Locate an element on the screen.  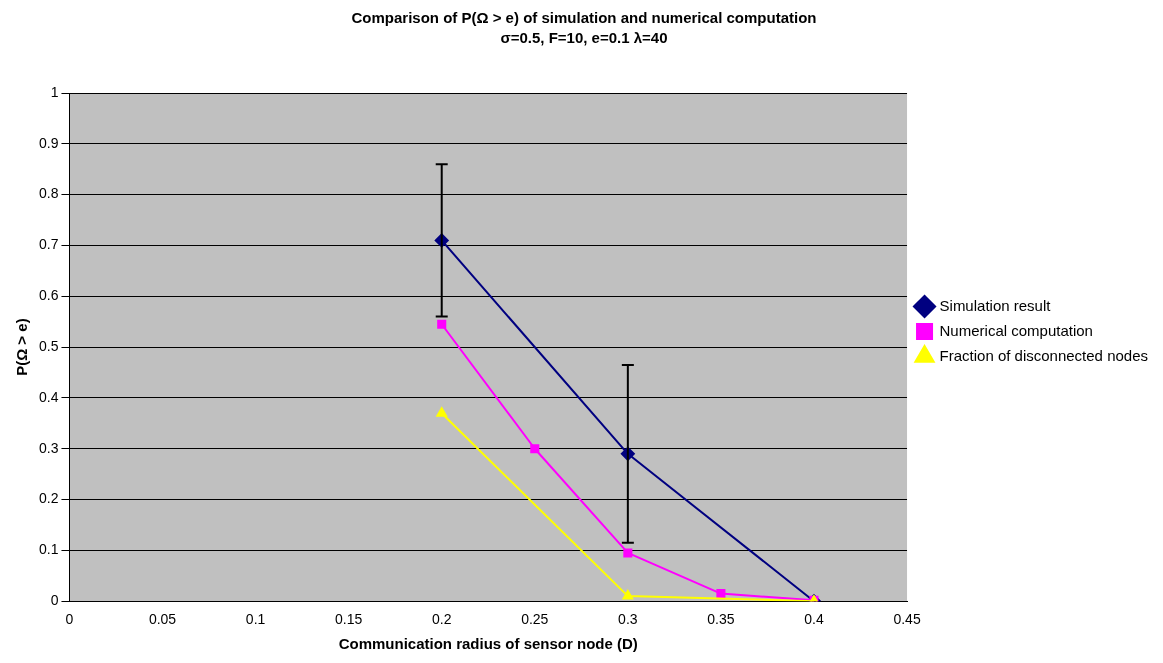
x-tick-label: 0.2 is located at coordinates (441, 619).